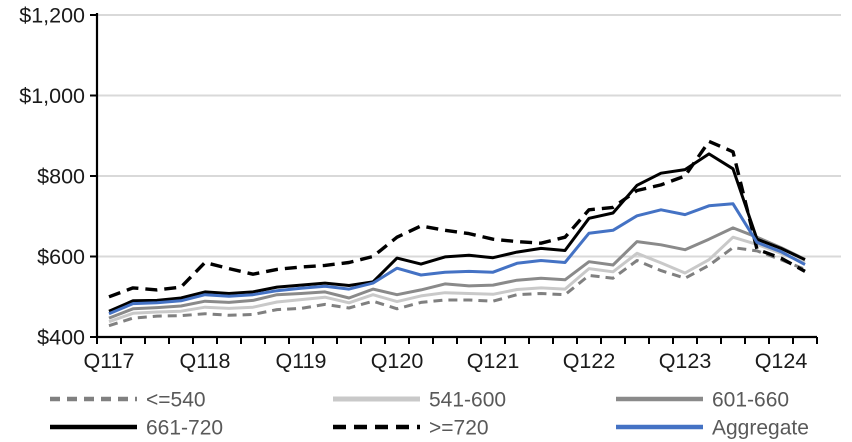  I want to click on legend-label-s541_600: 541-600, so click(467, 400).